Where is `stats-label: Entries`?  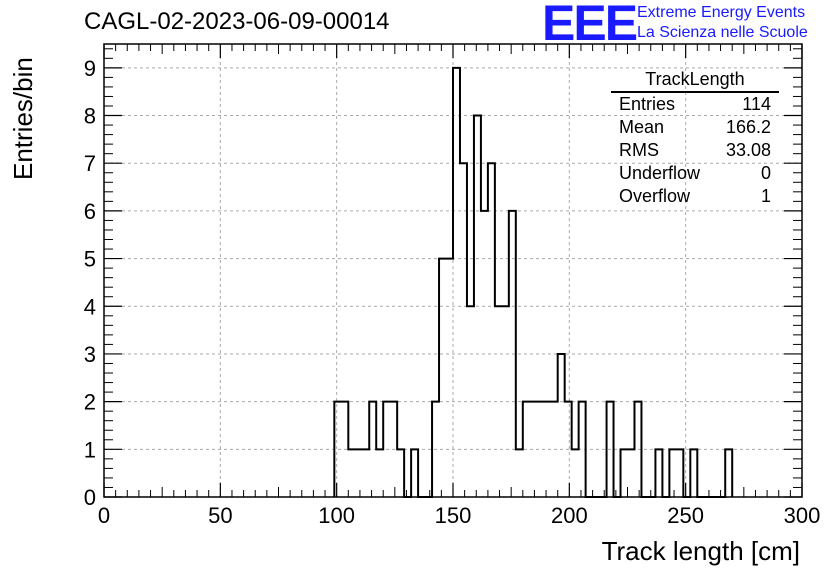
stats-label: Entries is located at coordinates (647, 104).